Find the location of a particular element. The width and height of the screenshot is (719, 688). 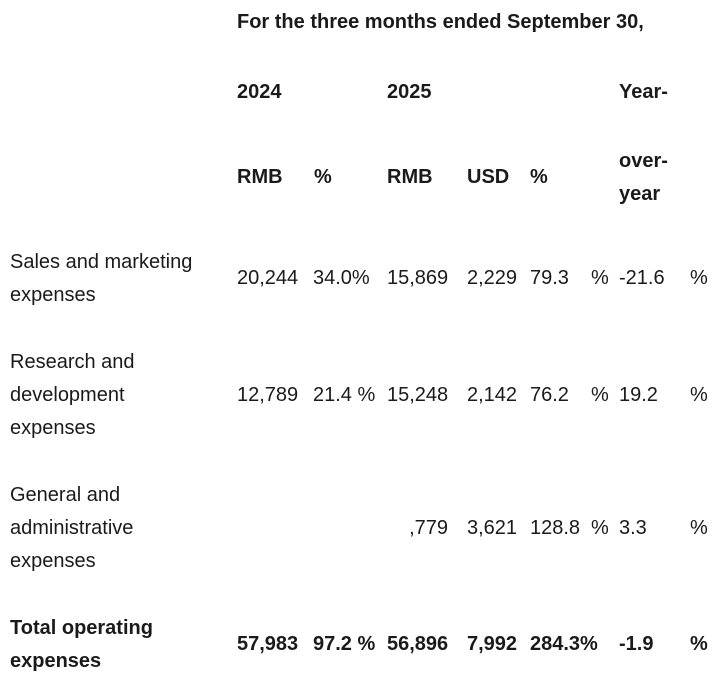

year-2024-heading: 2024 is located at coordinates (259, 92).